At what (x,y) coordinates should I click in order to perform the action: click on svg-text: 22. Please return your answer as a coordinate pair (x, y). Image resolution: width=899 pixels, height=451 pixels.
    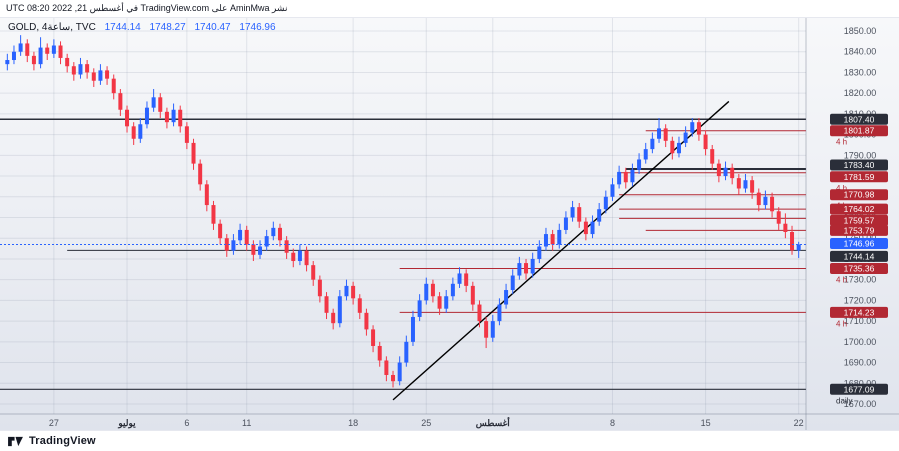
    Looking at the image, I should click on (799, 423).